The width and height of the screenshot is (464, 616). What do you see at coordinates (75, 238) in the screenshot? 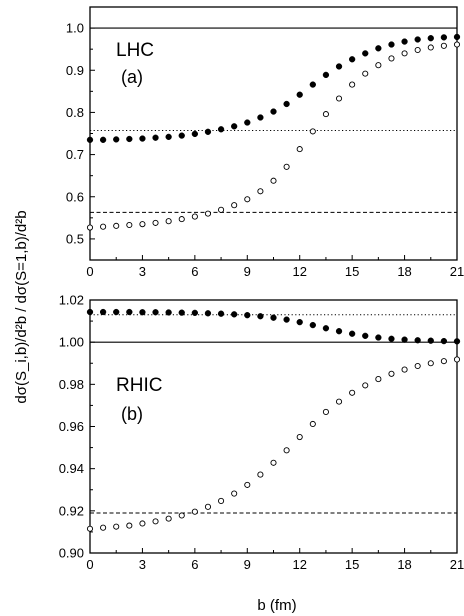
I see `y-tick-label-lhc: 0.5` at bounding box center [75, 238].